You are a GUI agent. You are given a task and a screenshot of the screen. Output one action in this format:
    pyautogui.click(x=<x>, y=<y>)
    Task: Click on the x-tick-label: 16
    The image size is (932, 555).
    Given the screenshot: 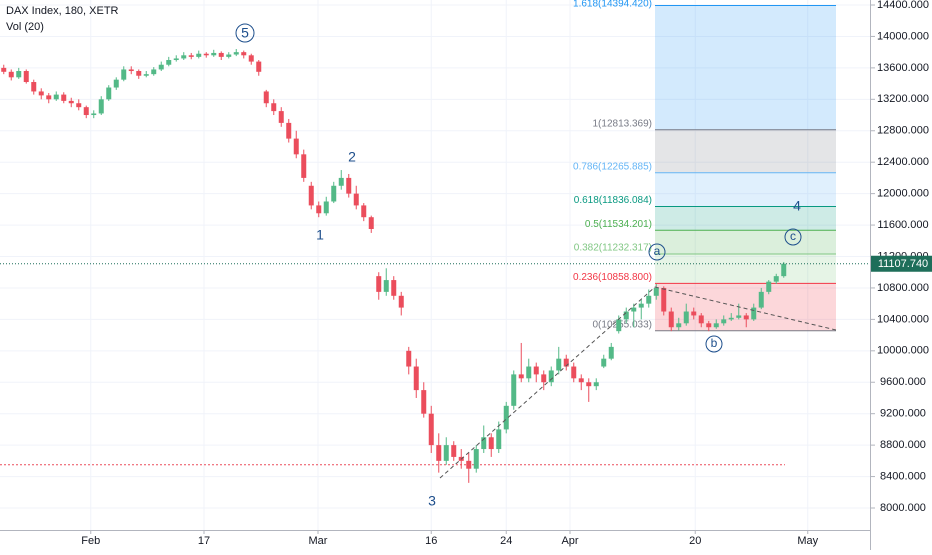 What is the action you would take?
    pyautogui.click(x=431, y=541)
    